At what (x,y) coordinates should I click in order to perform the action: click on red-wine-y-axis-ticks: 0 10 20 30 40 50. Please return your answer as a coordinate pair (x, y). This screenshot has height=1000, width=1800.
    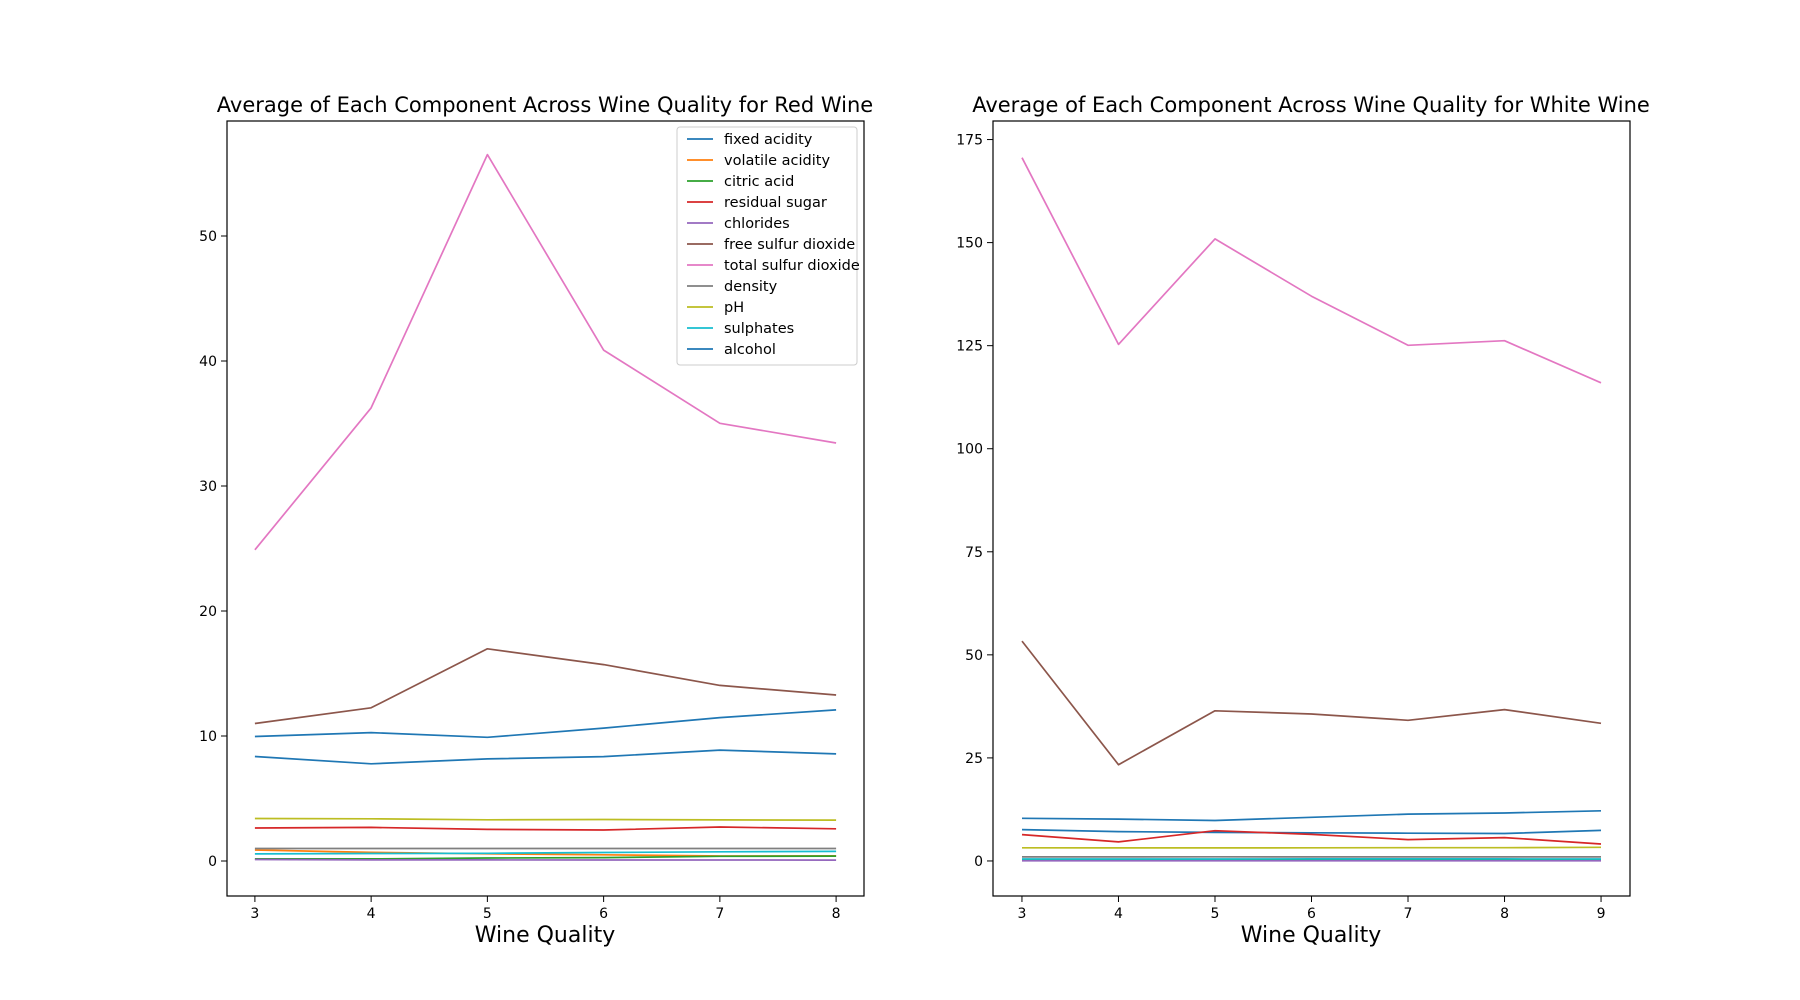
    Looking at the image, I should click on (213, 549).